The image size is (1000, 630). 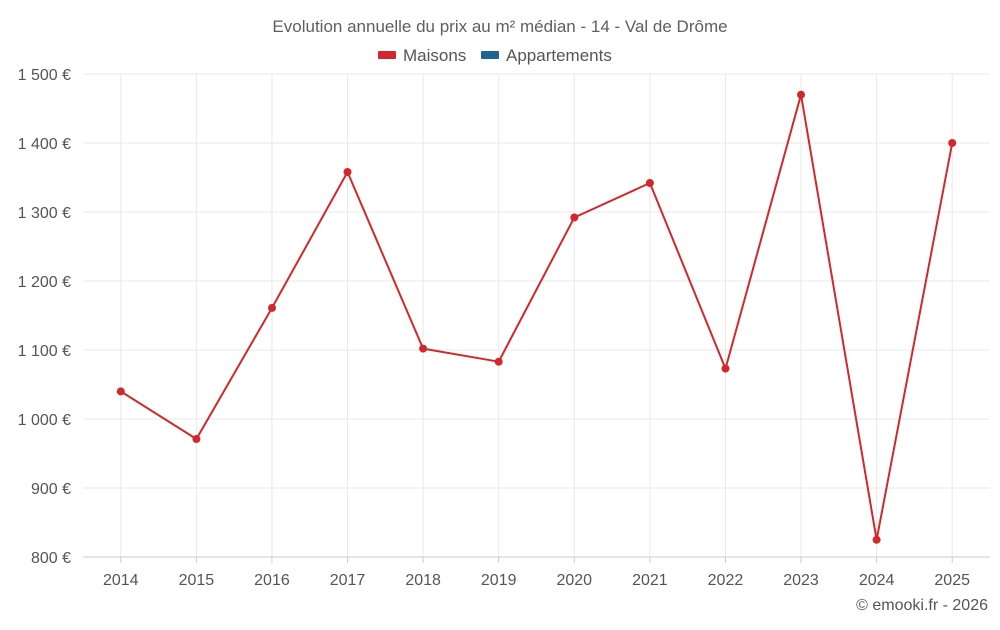 What do you see at coordinates (196, 439) in the screenshot?
I see `data-point-maisons-2015` at bounding box center [196, 439].